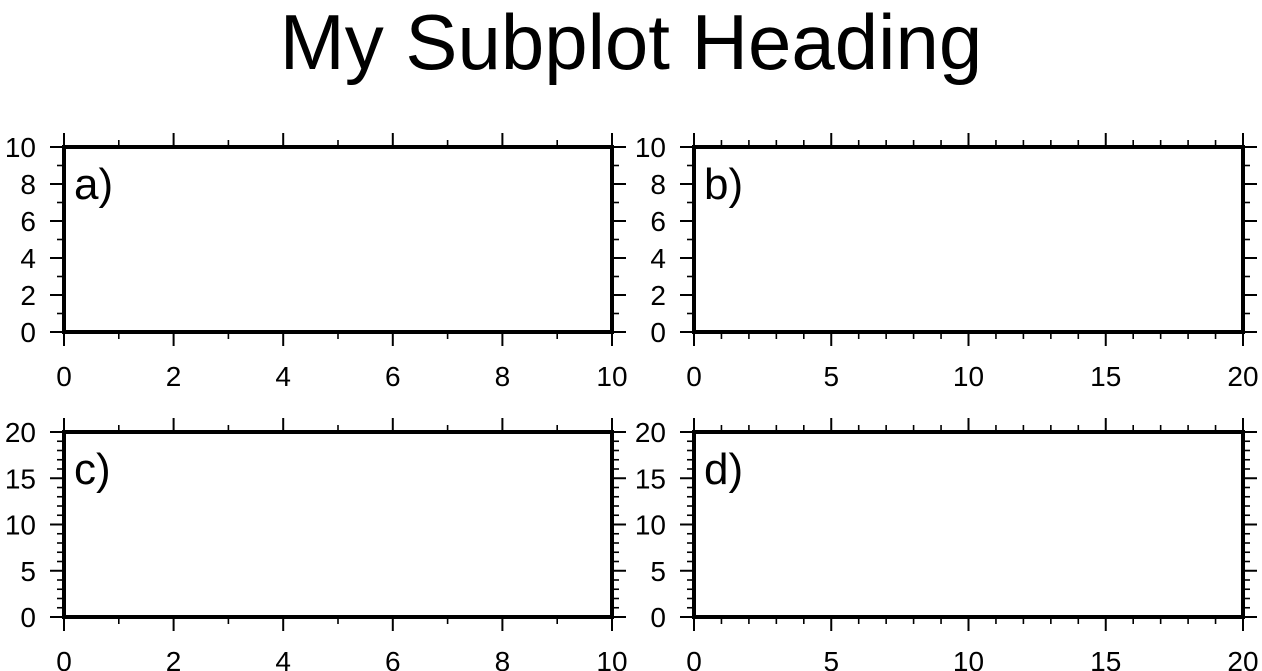  What do you see at coordinates (723, 469) in the screenshot?
I see `panel-label: d)` at bounding box center [723, 469].